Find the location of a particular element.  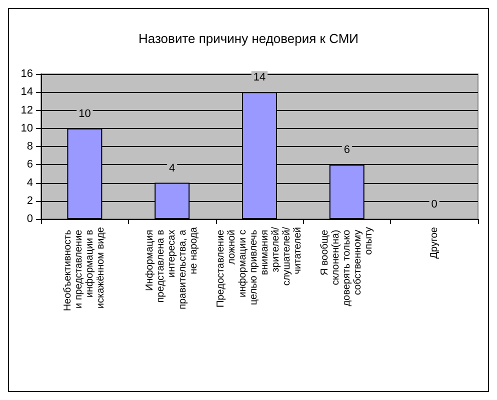

y-tick-label: 12 is located at coordinates (26, 110).